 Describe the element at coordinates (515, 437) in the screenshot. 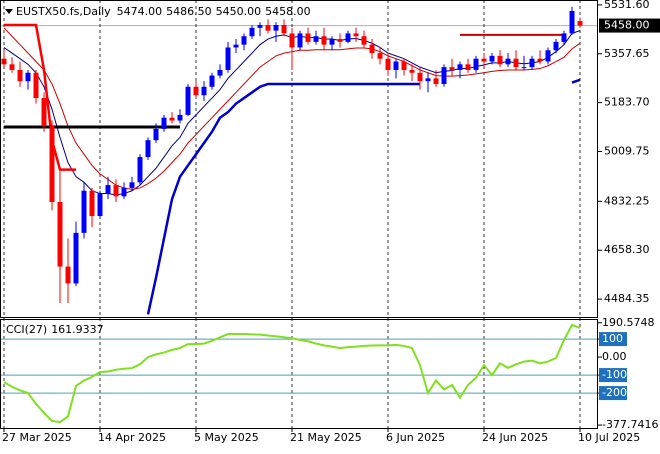

I see `x-tick-label: 24 Jun 2025` at that location.